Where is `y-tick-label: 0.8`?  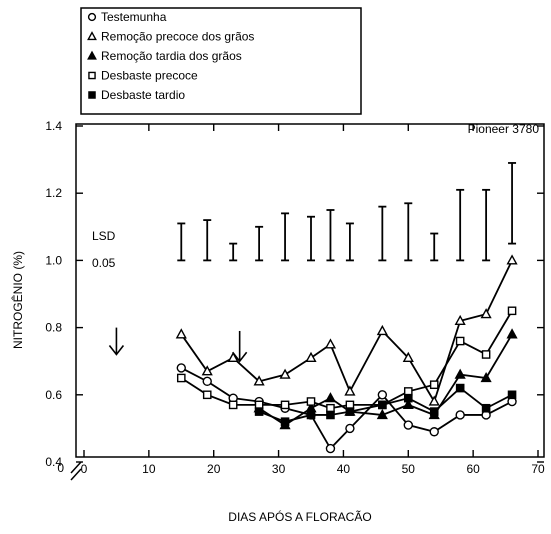 y-tick-label: 0.8 is located at coordinates (53, 328).